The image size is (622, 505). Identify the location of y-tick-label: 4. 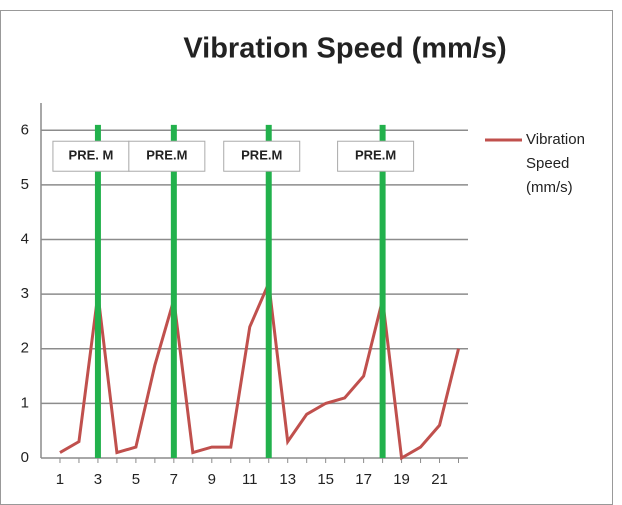
(25, 239).